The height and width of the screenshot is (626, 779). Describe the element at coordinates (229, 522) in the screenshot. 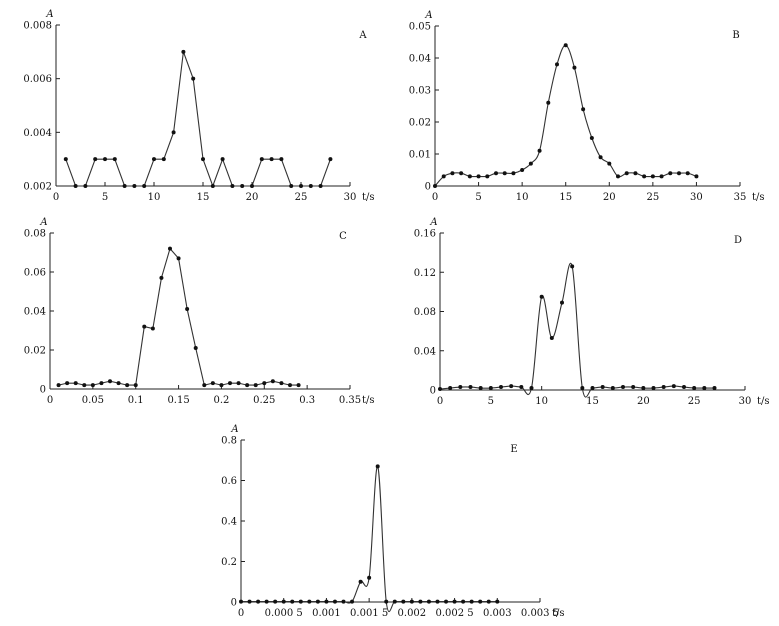

I see `y-tick-label: 0.4` at that location.